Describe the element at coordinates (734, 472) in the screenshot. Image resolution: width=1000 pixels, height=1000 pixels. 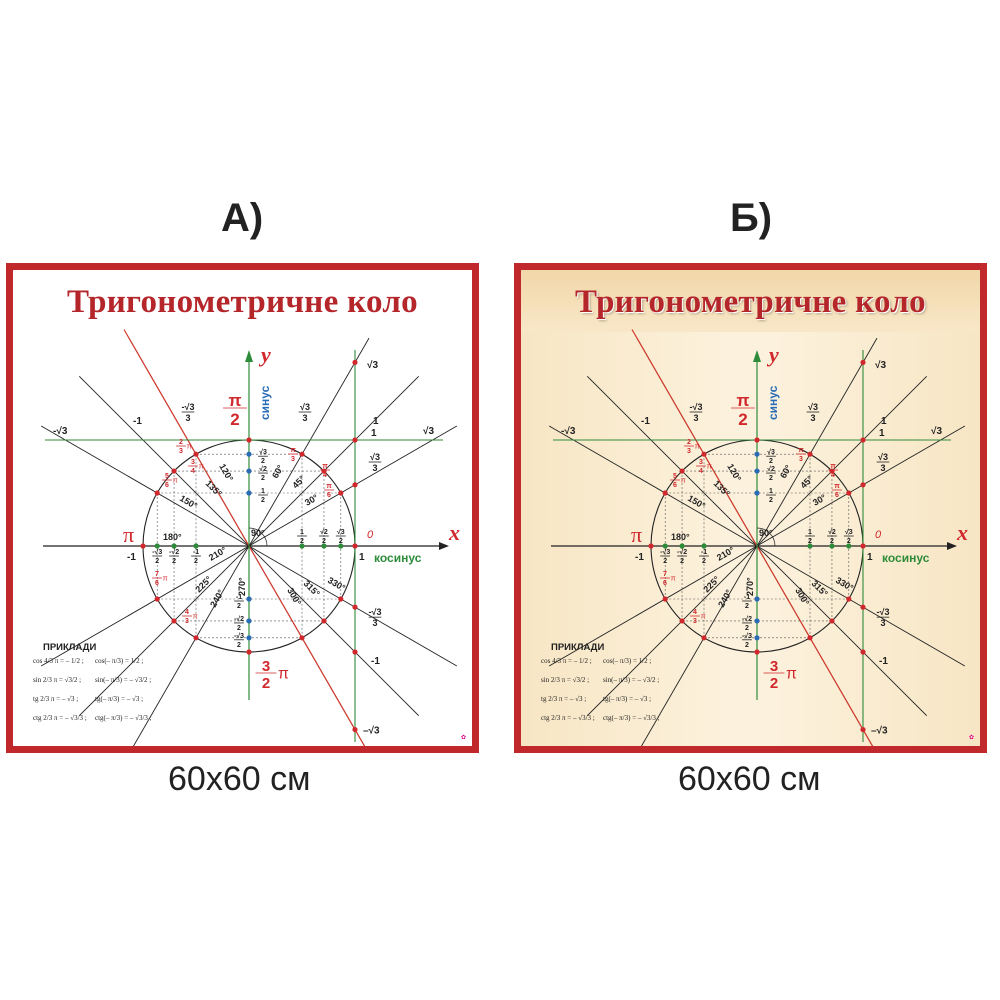
I see `degree-label: 120°` at that location.